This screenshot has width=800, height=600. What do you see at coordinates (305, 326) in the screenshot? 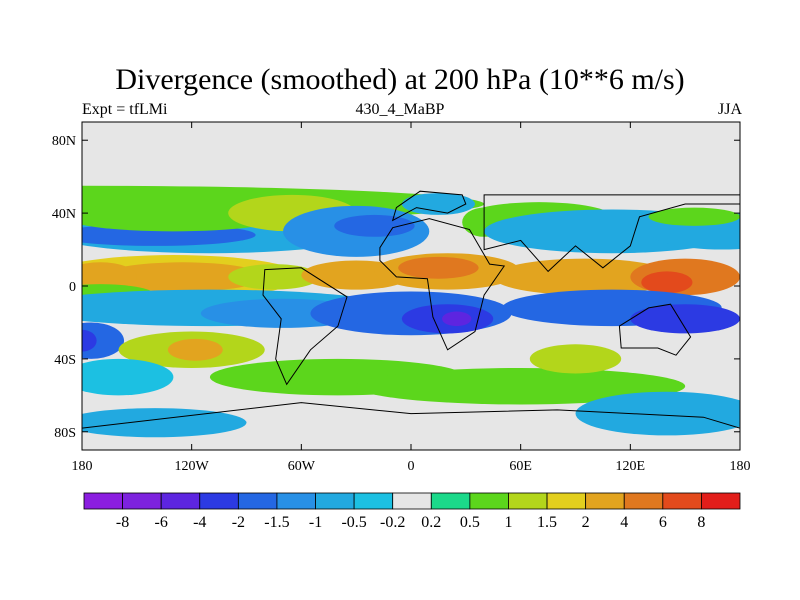
I see `coastline-south-america` at bounding box center [305, 326].